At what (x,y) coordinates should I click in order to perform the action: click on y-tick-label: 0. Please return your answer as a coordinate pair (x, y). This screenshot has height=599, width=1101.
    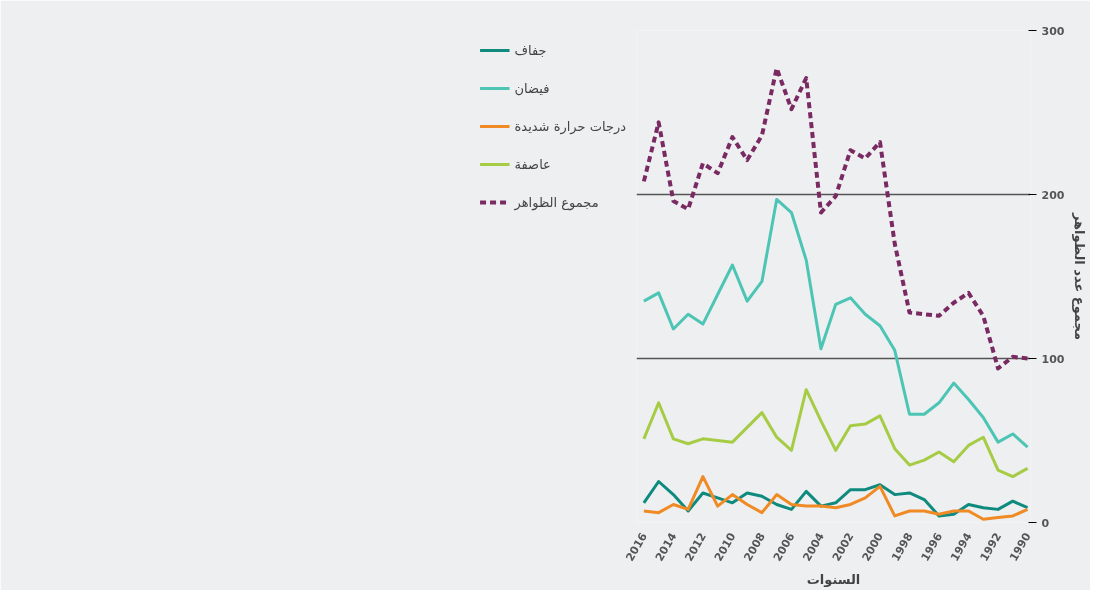
    Looking at the image, I should click on (1045, 523).